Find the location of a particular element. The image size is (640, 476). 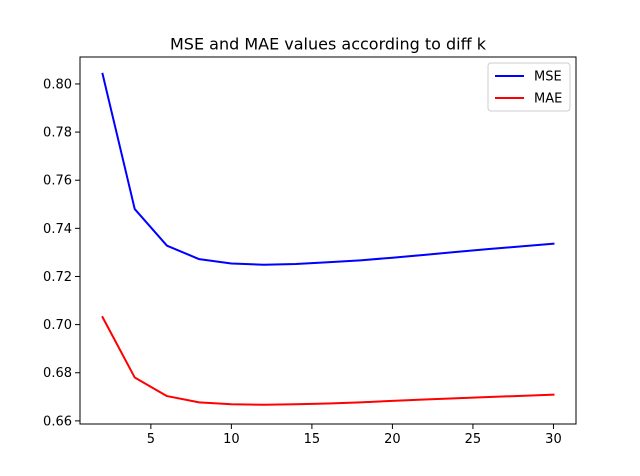

x-tick-label: 10 is located at coordinates (231, 439).